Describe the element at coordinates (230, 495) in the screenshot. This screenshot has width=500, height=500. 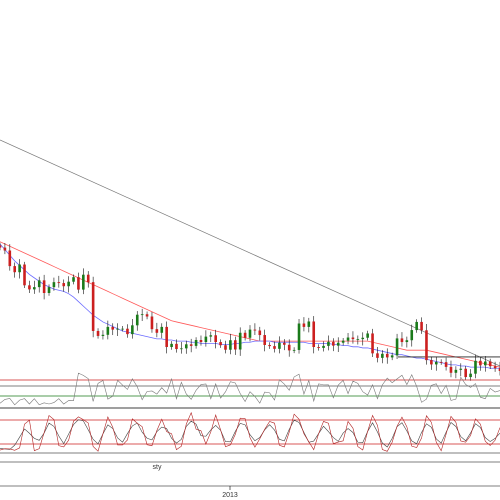
I see `x-axis-label-year: 2013` at that location.